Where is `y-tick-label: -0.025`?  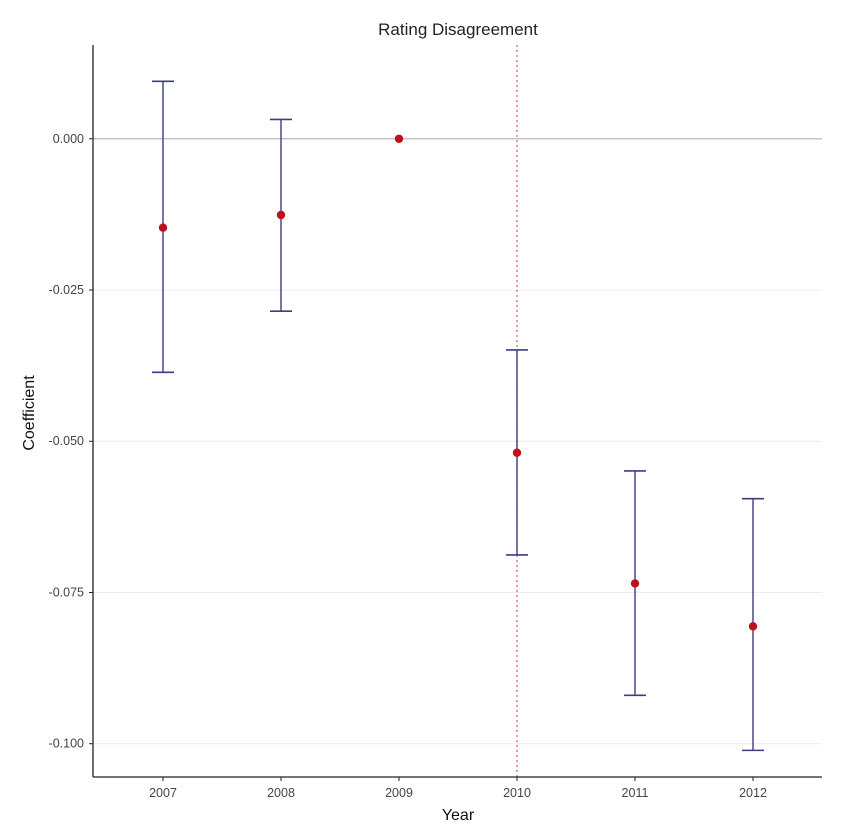
y-tick-label: -0.025 is located at coordinates (66, 290).